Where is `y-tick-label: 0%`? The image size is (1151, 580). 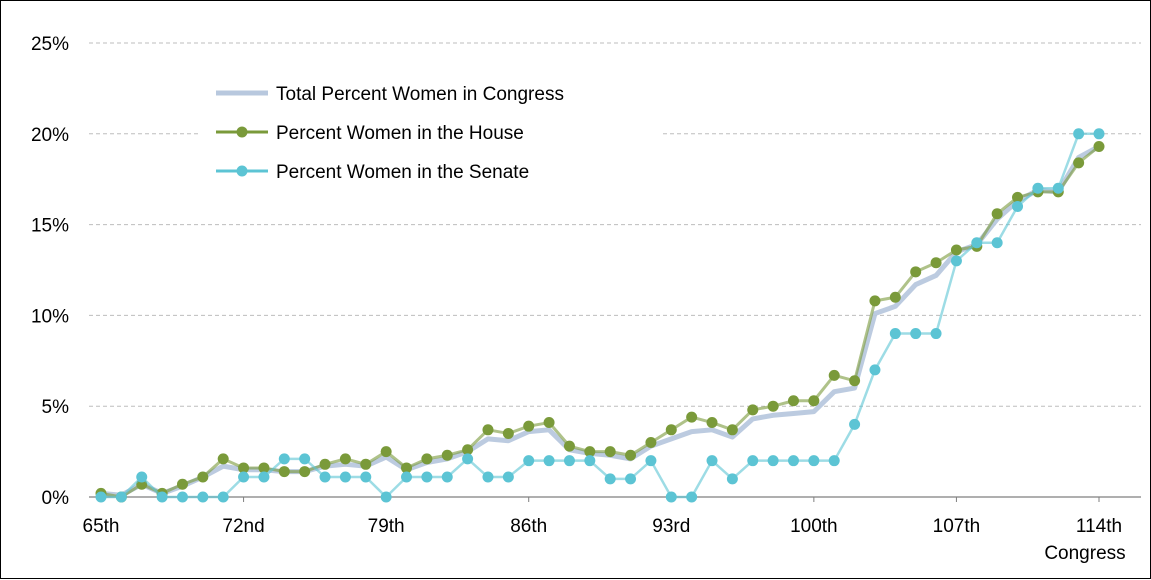 y-tick-label: 0% is located at coordinates (56, 498).